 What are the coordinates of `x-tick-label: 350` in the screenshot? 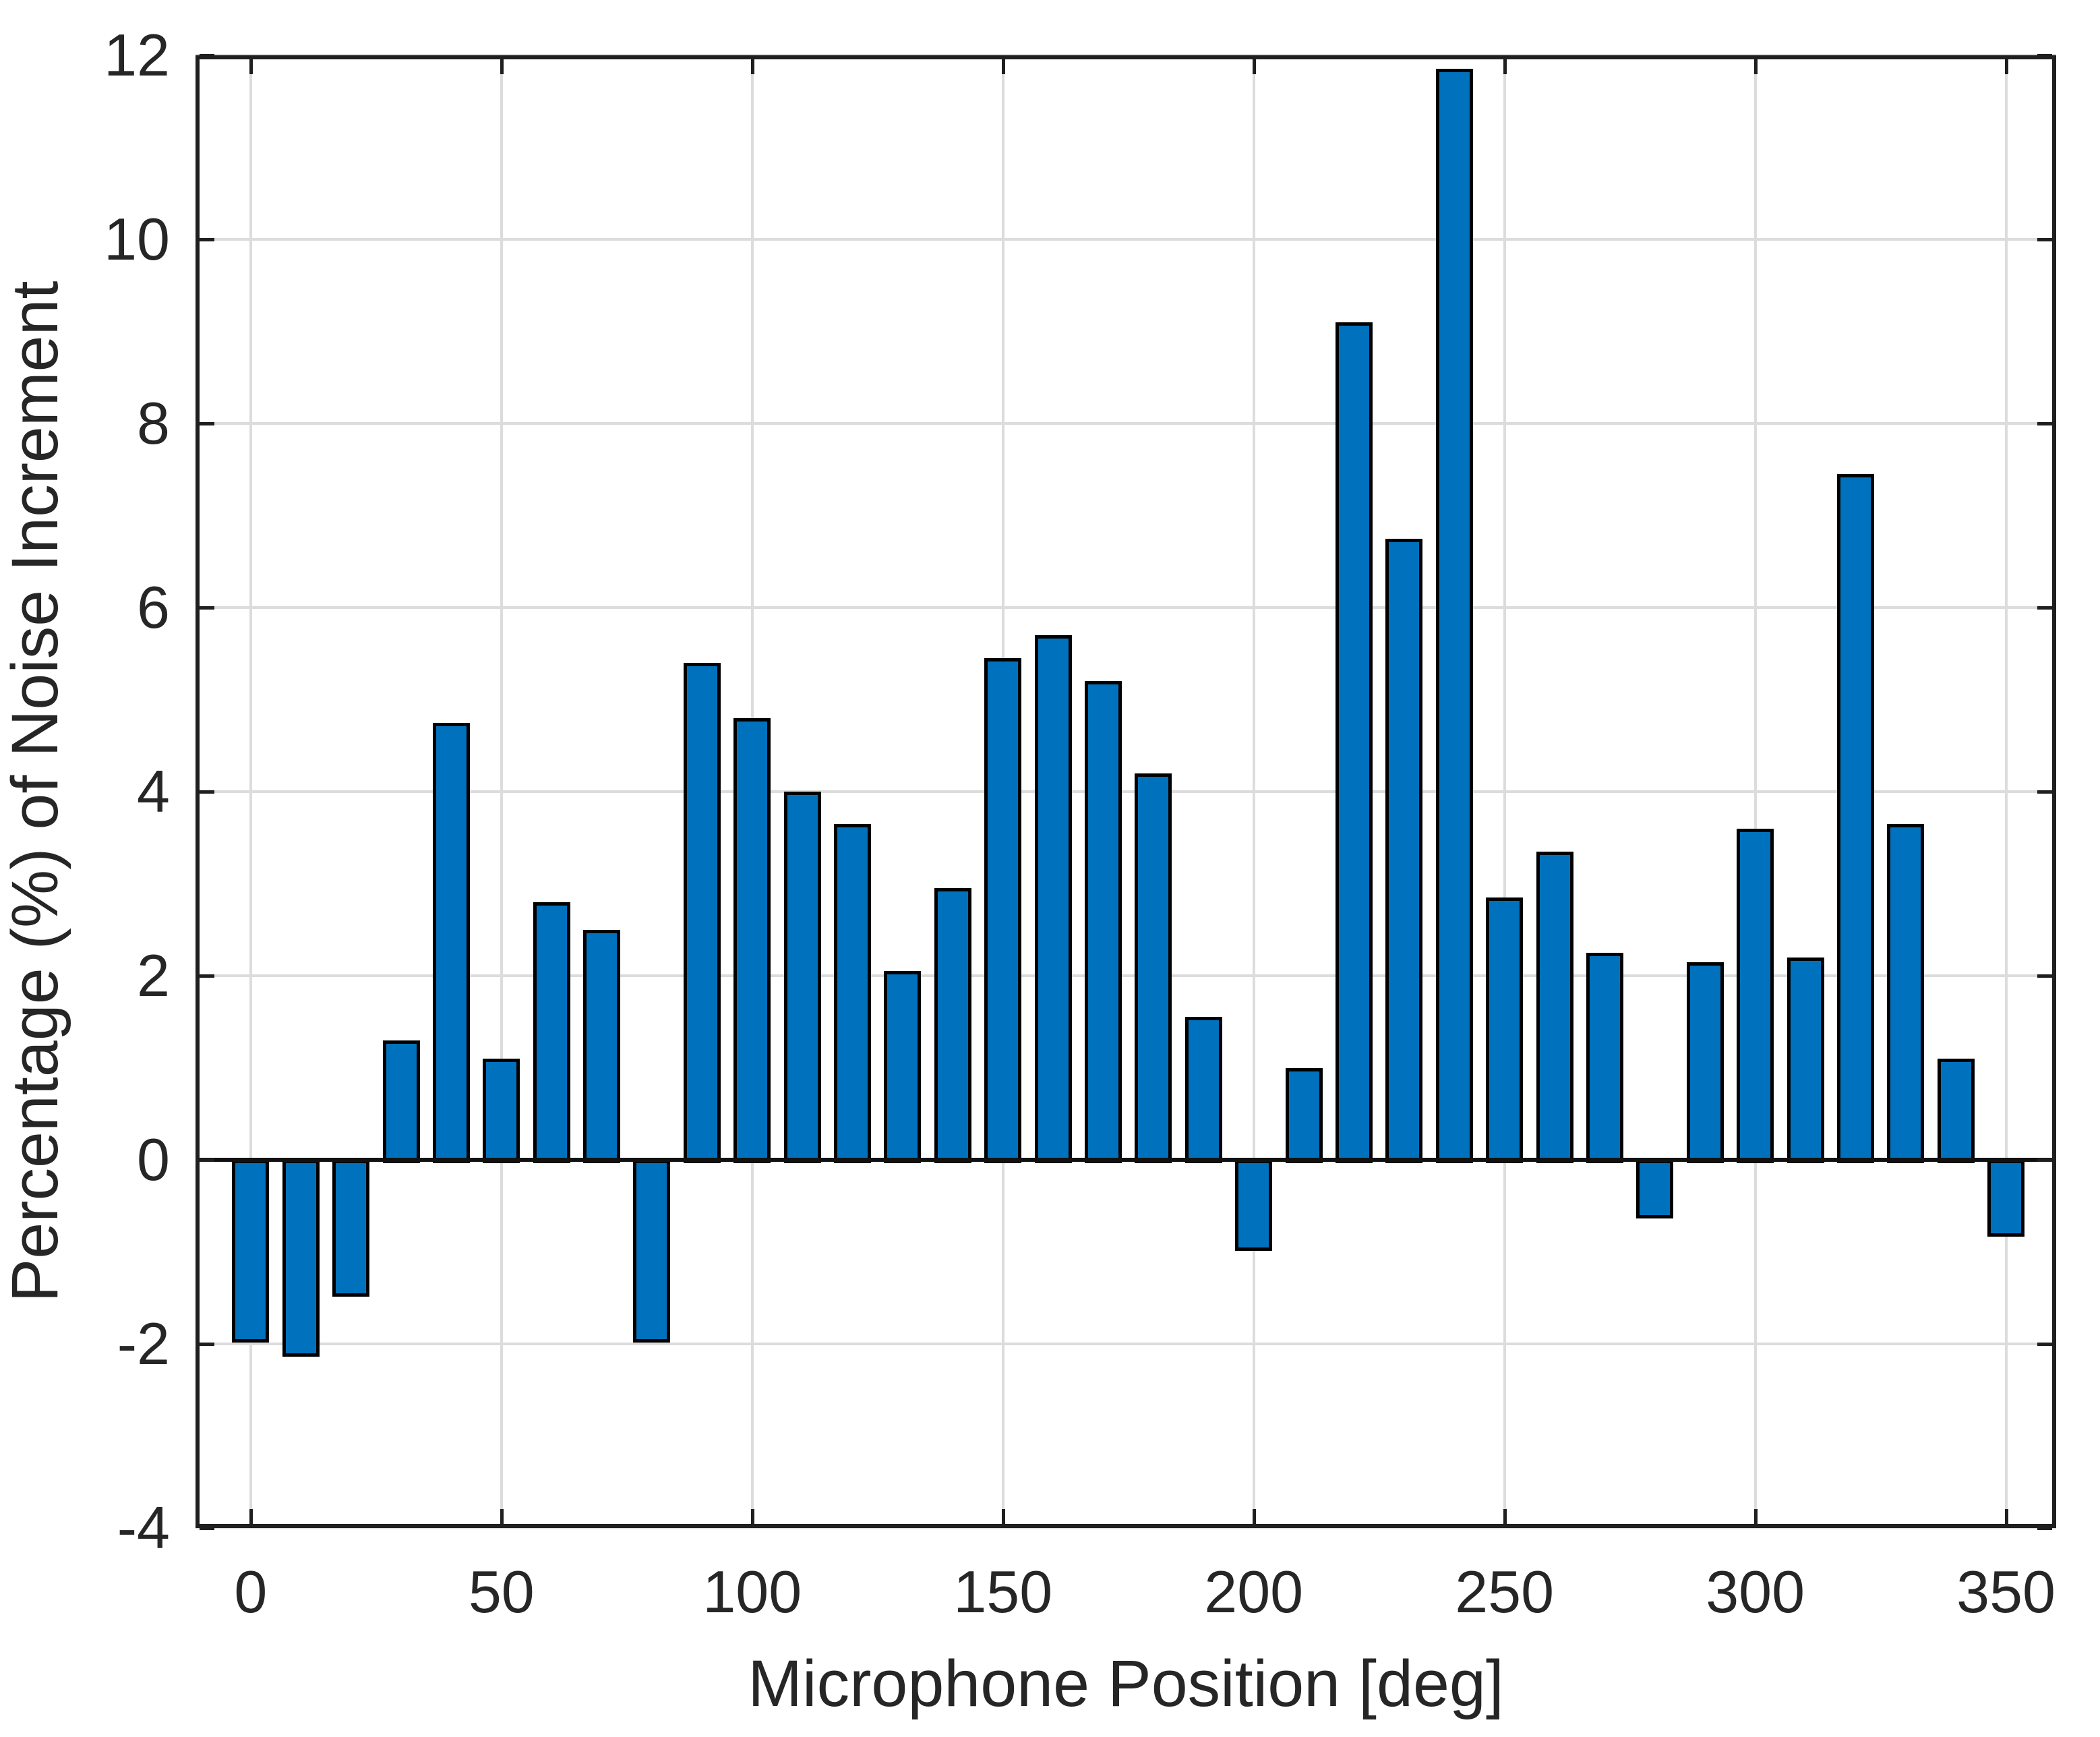 It's located at (2006, 1591).